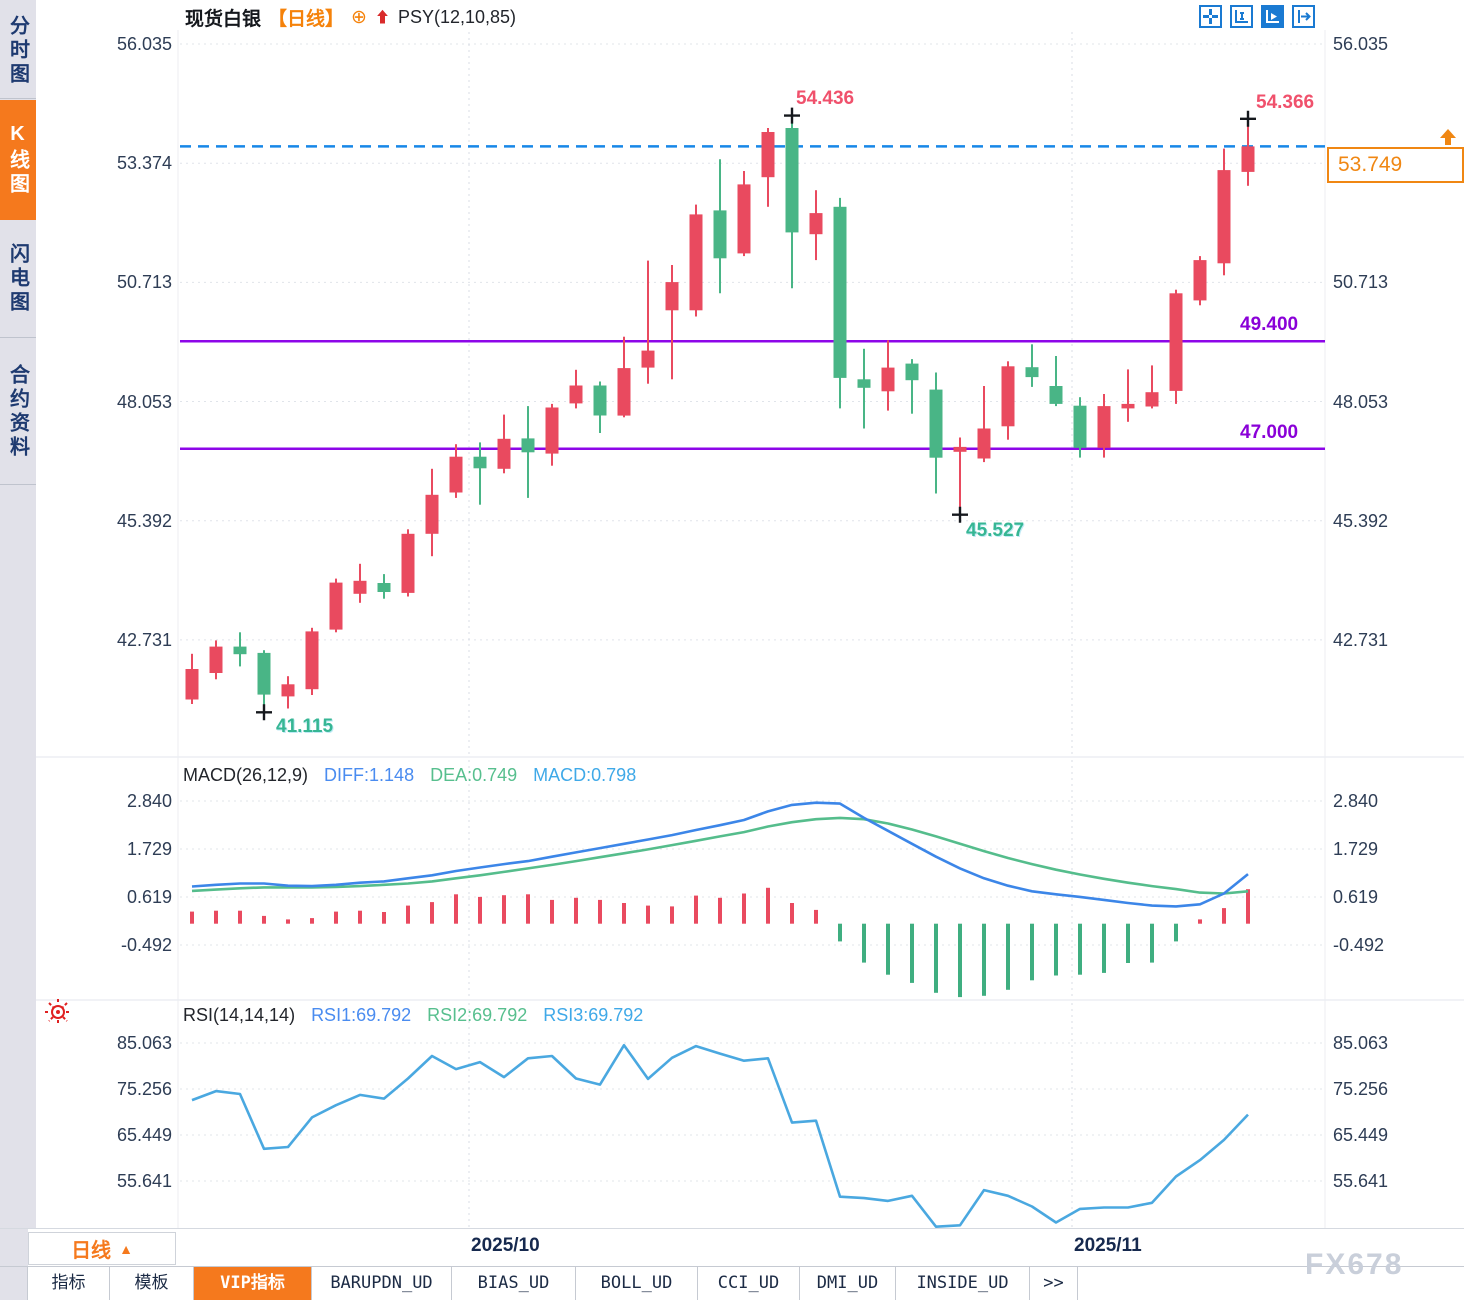  What do you see at coordinates (1448, 137) in the screenshot?
I see `price-arrow-icon` at bounding box center [1448, 137].